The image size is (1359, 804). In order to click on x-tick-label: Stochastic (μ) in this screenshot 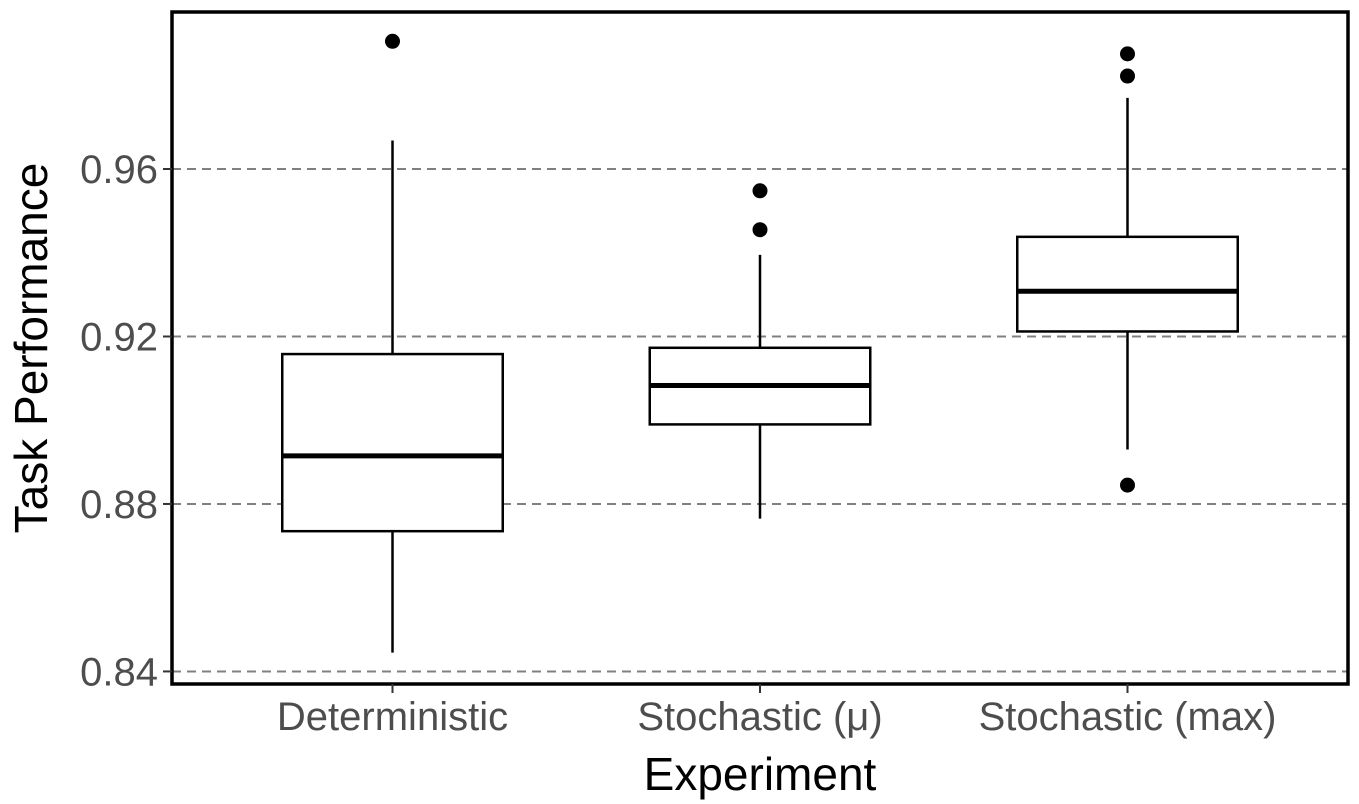, I will do `click(759, 717)`.